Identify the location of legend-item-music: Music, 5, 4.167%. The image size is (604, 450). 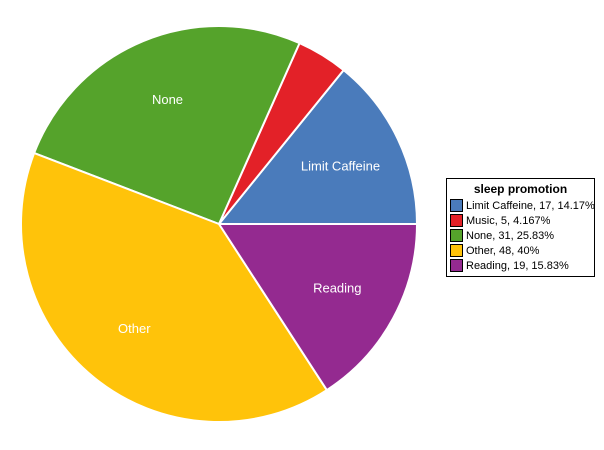
(520, 220).